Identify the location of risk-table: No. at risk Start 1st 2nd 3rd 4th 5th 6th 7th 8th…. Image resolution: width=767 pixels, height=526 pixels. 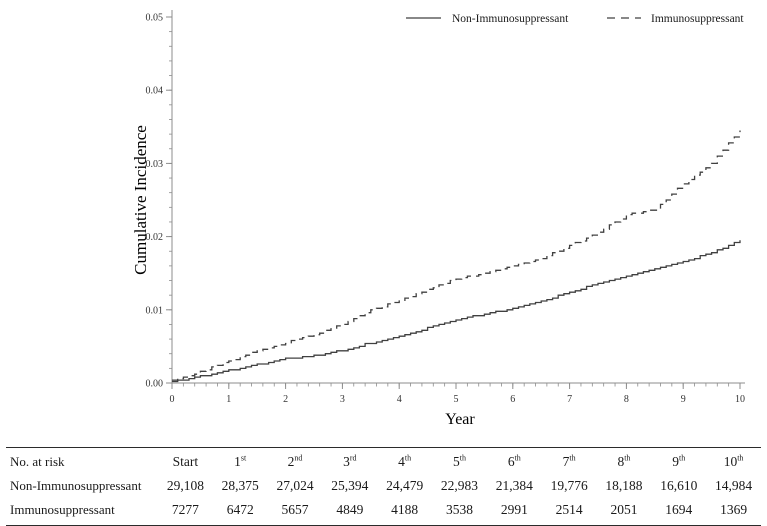
(383, 486).